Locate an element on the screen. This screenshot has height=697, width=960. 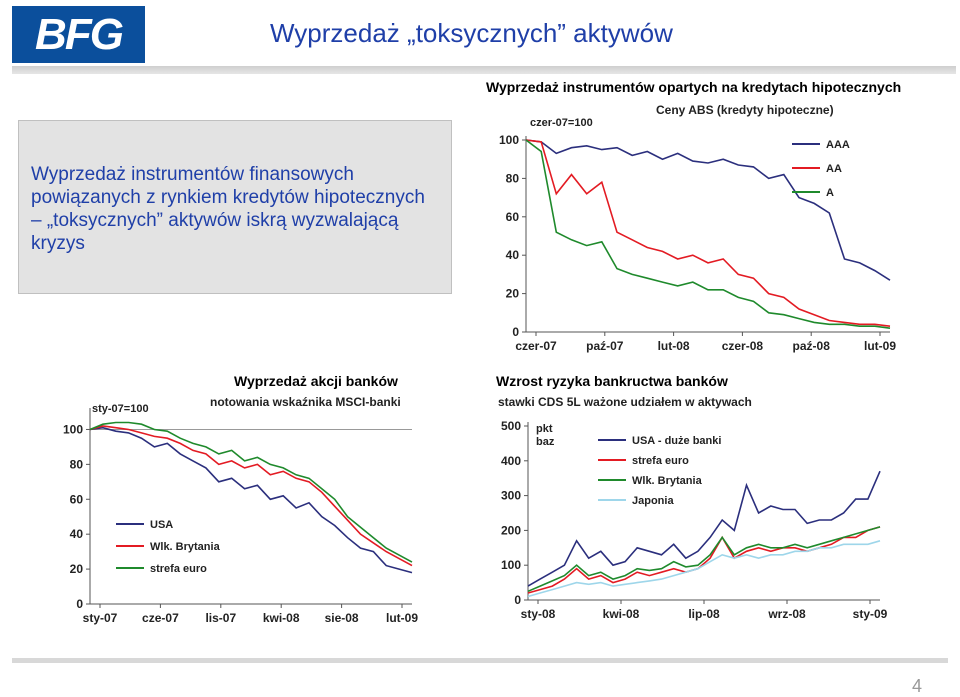
chart-title: Wzrost ryzyka bankructwa banków is located at coordinates (612, 381).